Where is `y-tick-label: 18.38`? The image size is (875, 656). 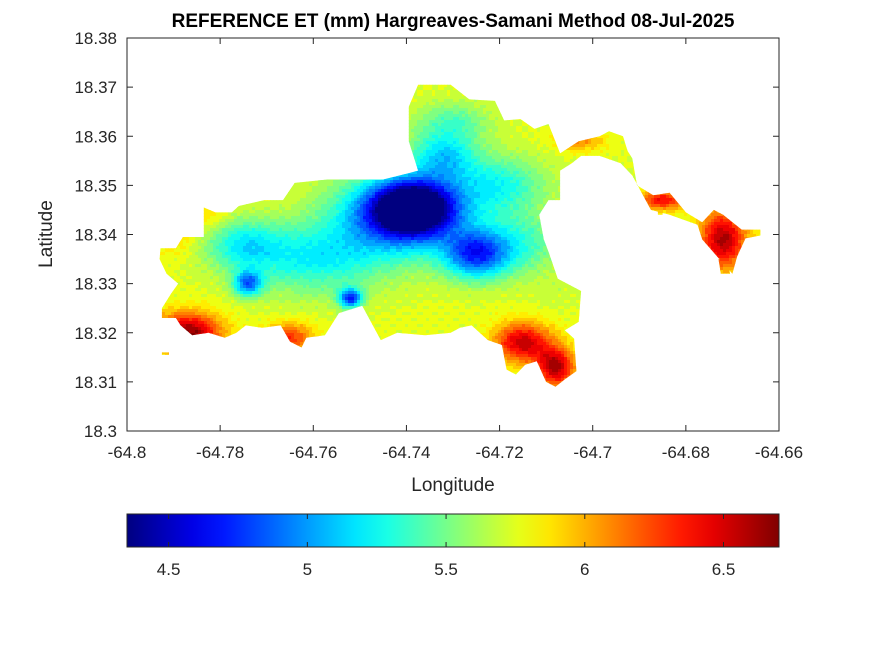 y-tick-label: 18.38 is located at coordinates (95, 38).